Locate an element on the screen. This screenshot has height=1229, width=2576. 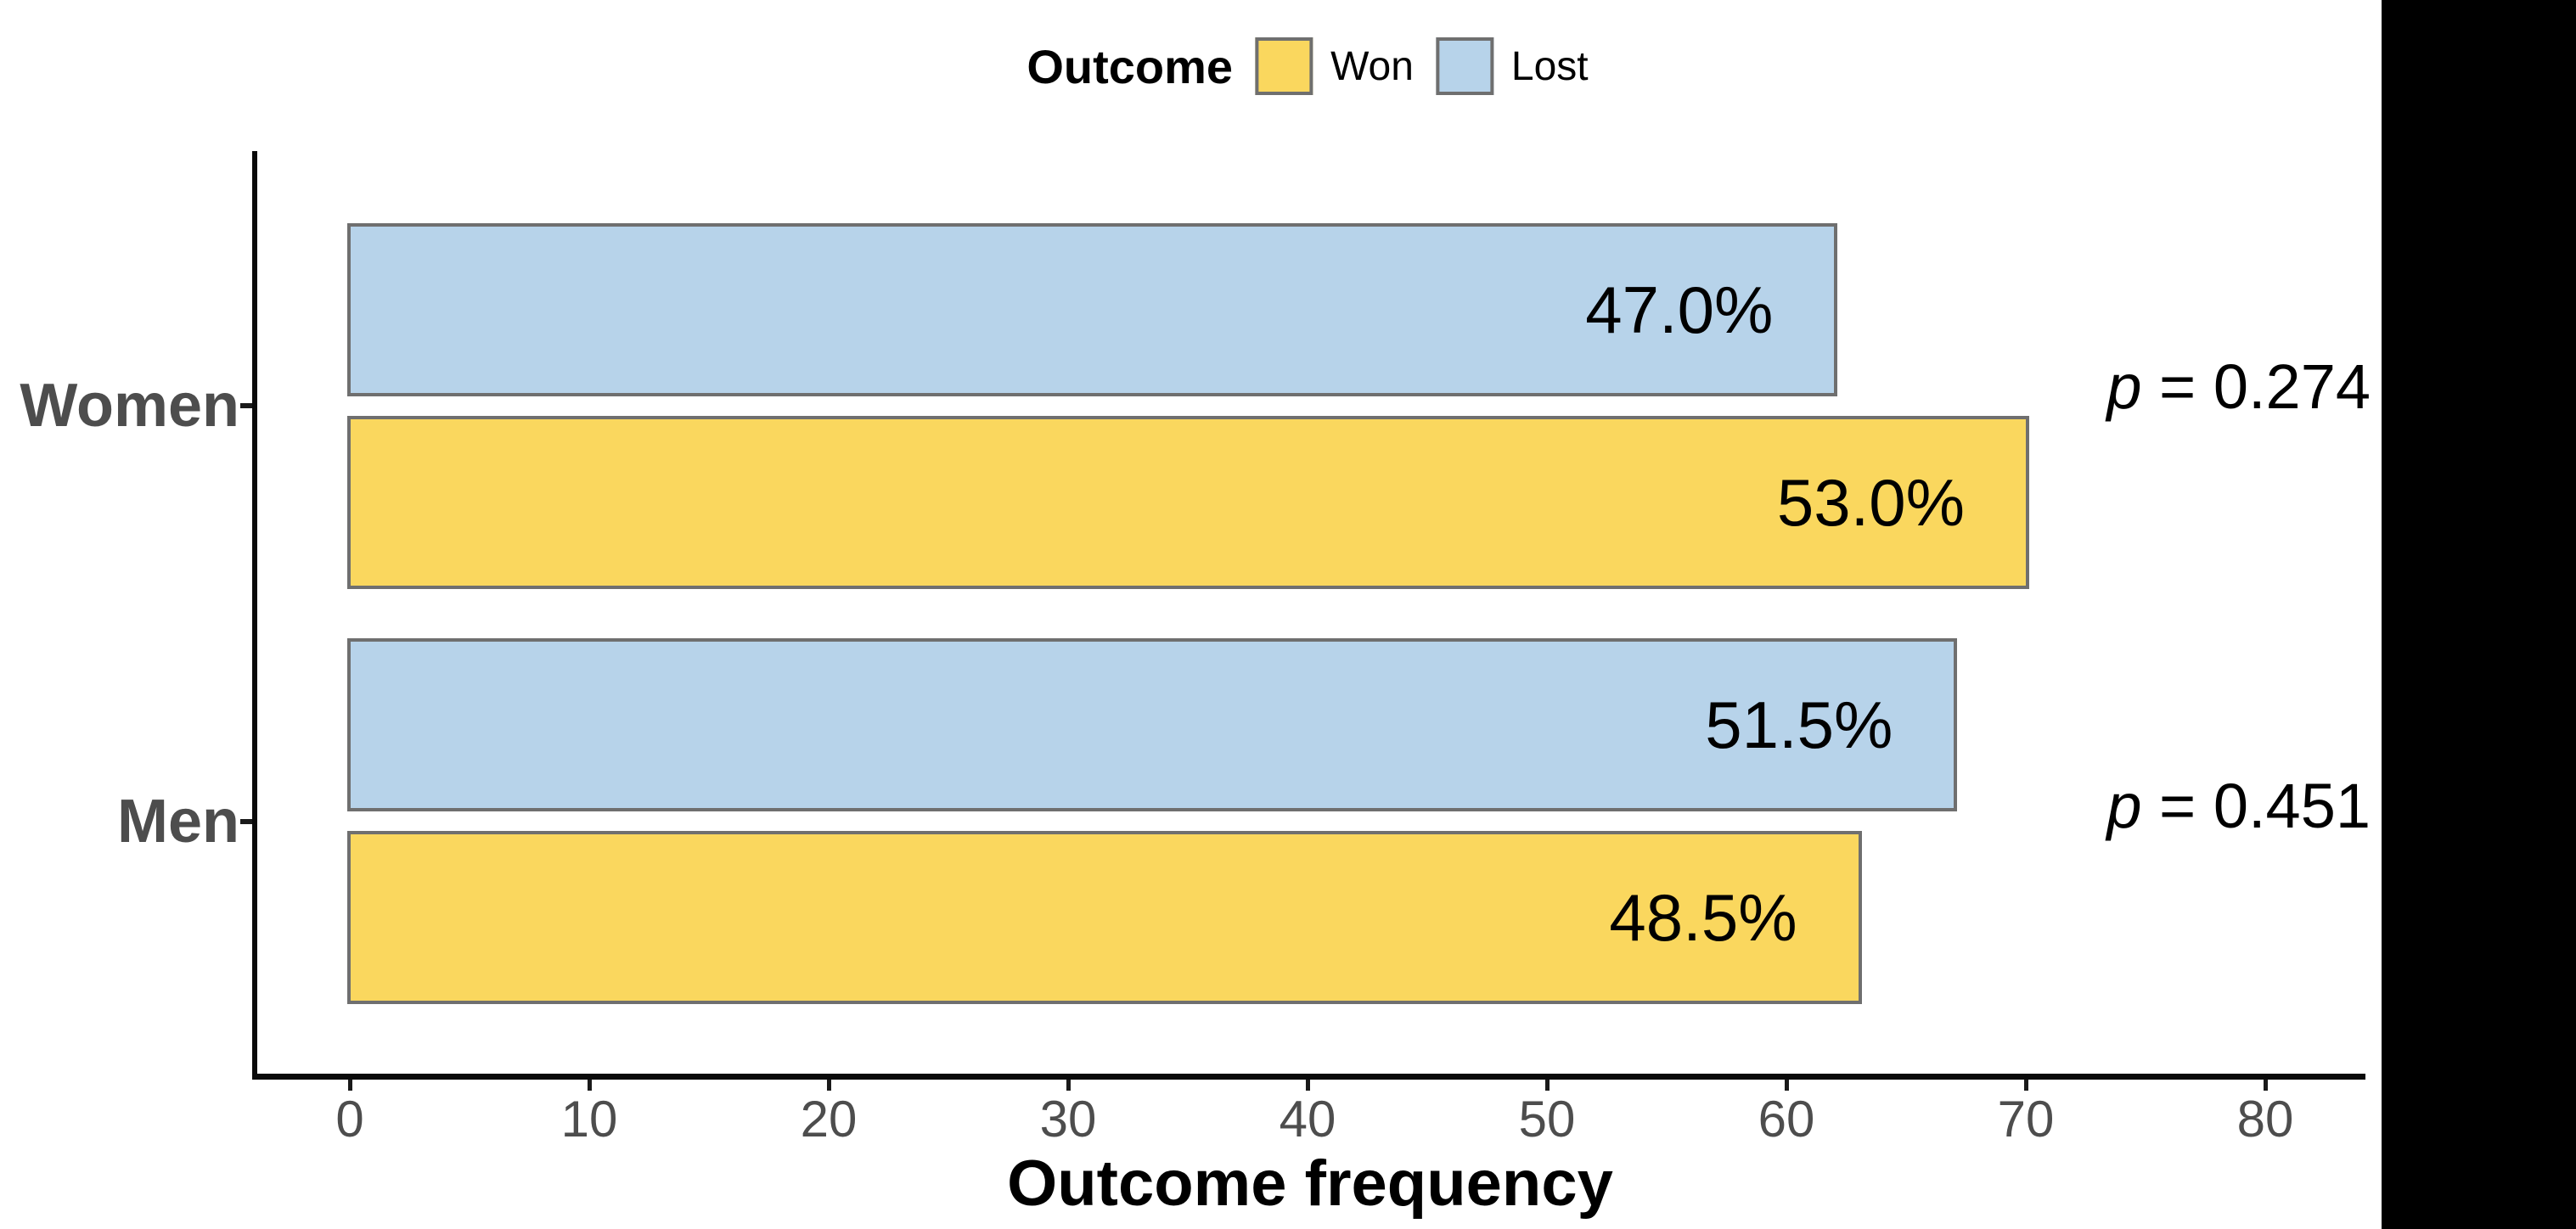
p-value-women-text: = 0.274 is located at coordinates (2256, 386).